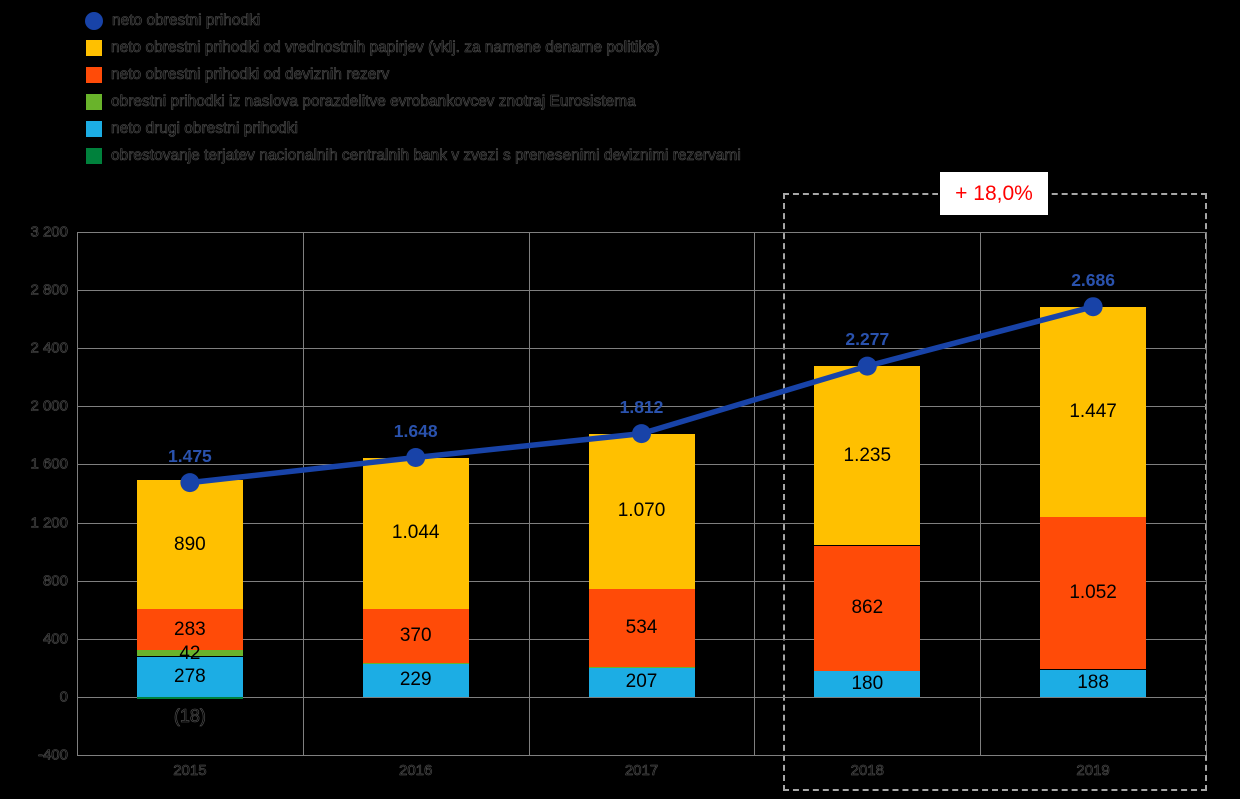  I want to click on bar-value-label: 1.044, so click(415, 533).